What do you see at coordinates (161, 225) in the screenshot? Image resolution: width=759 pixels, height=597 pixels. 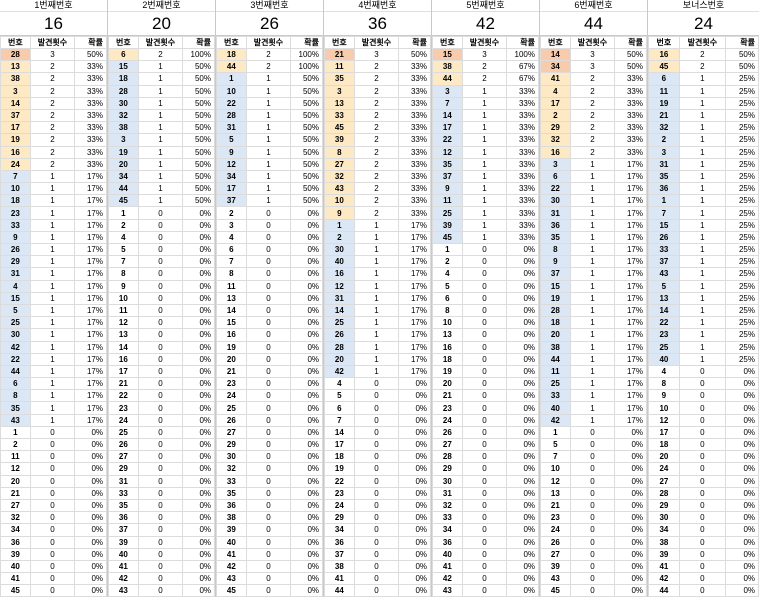 I see `table-row: 2 0 0%` at bounding box center [161, 225].